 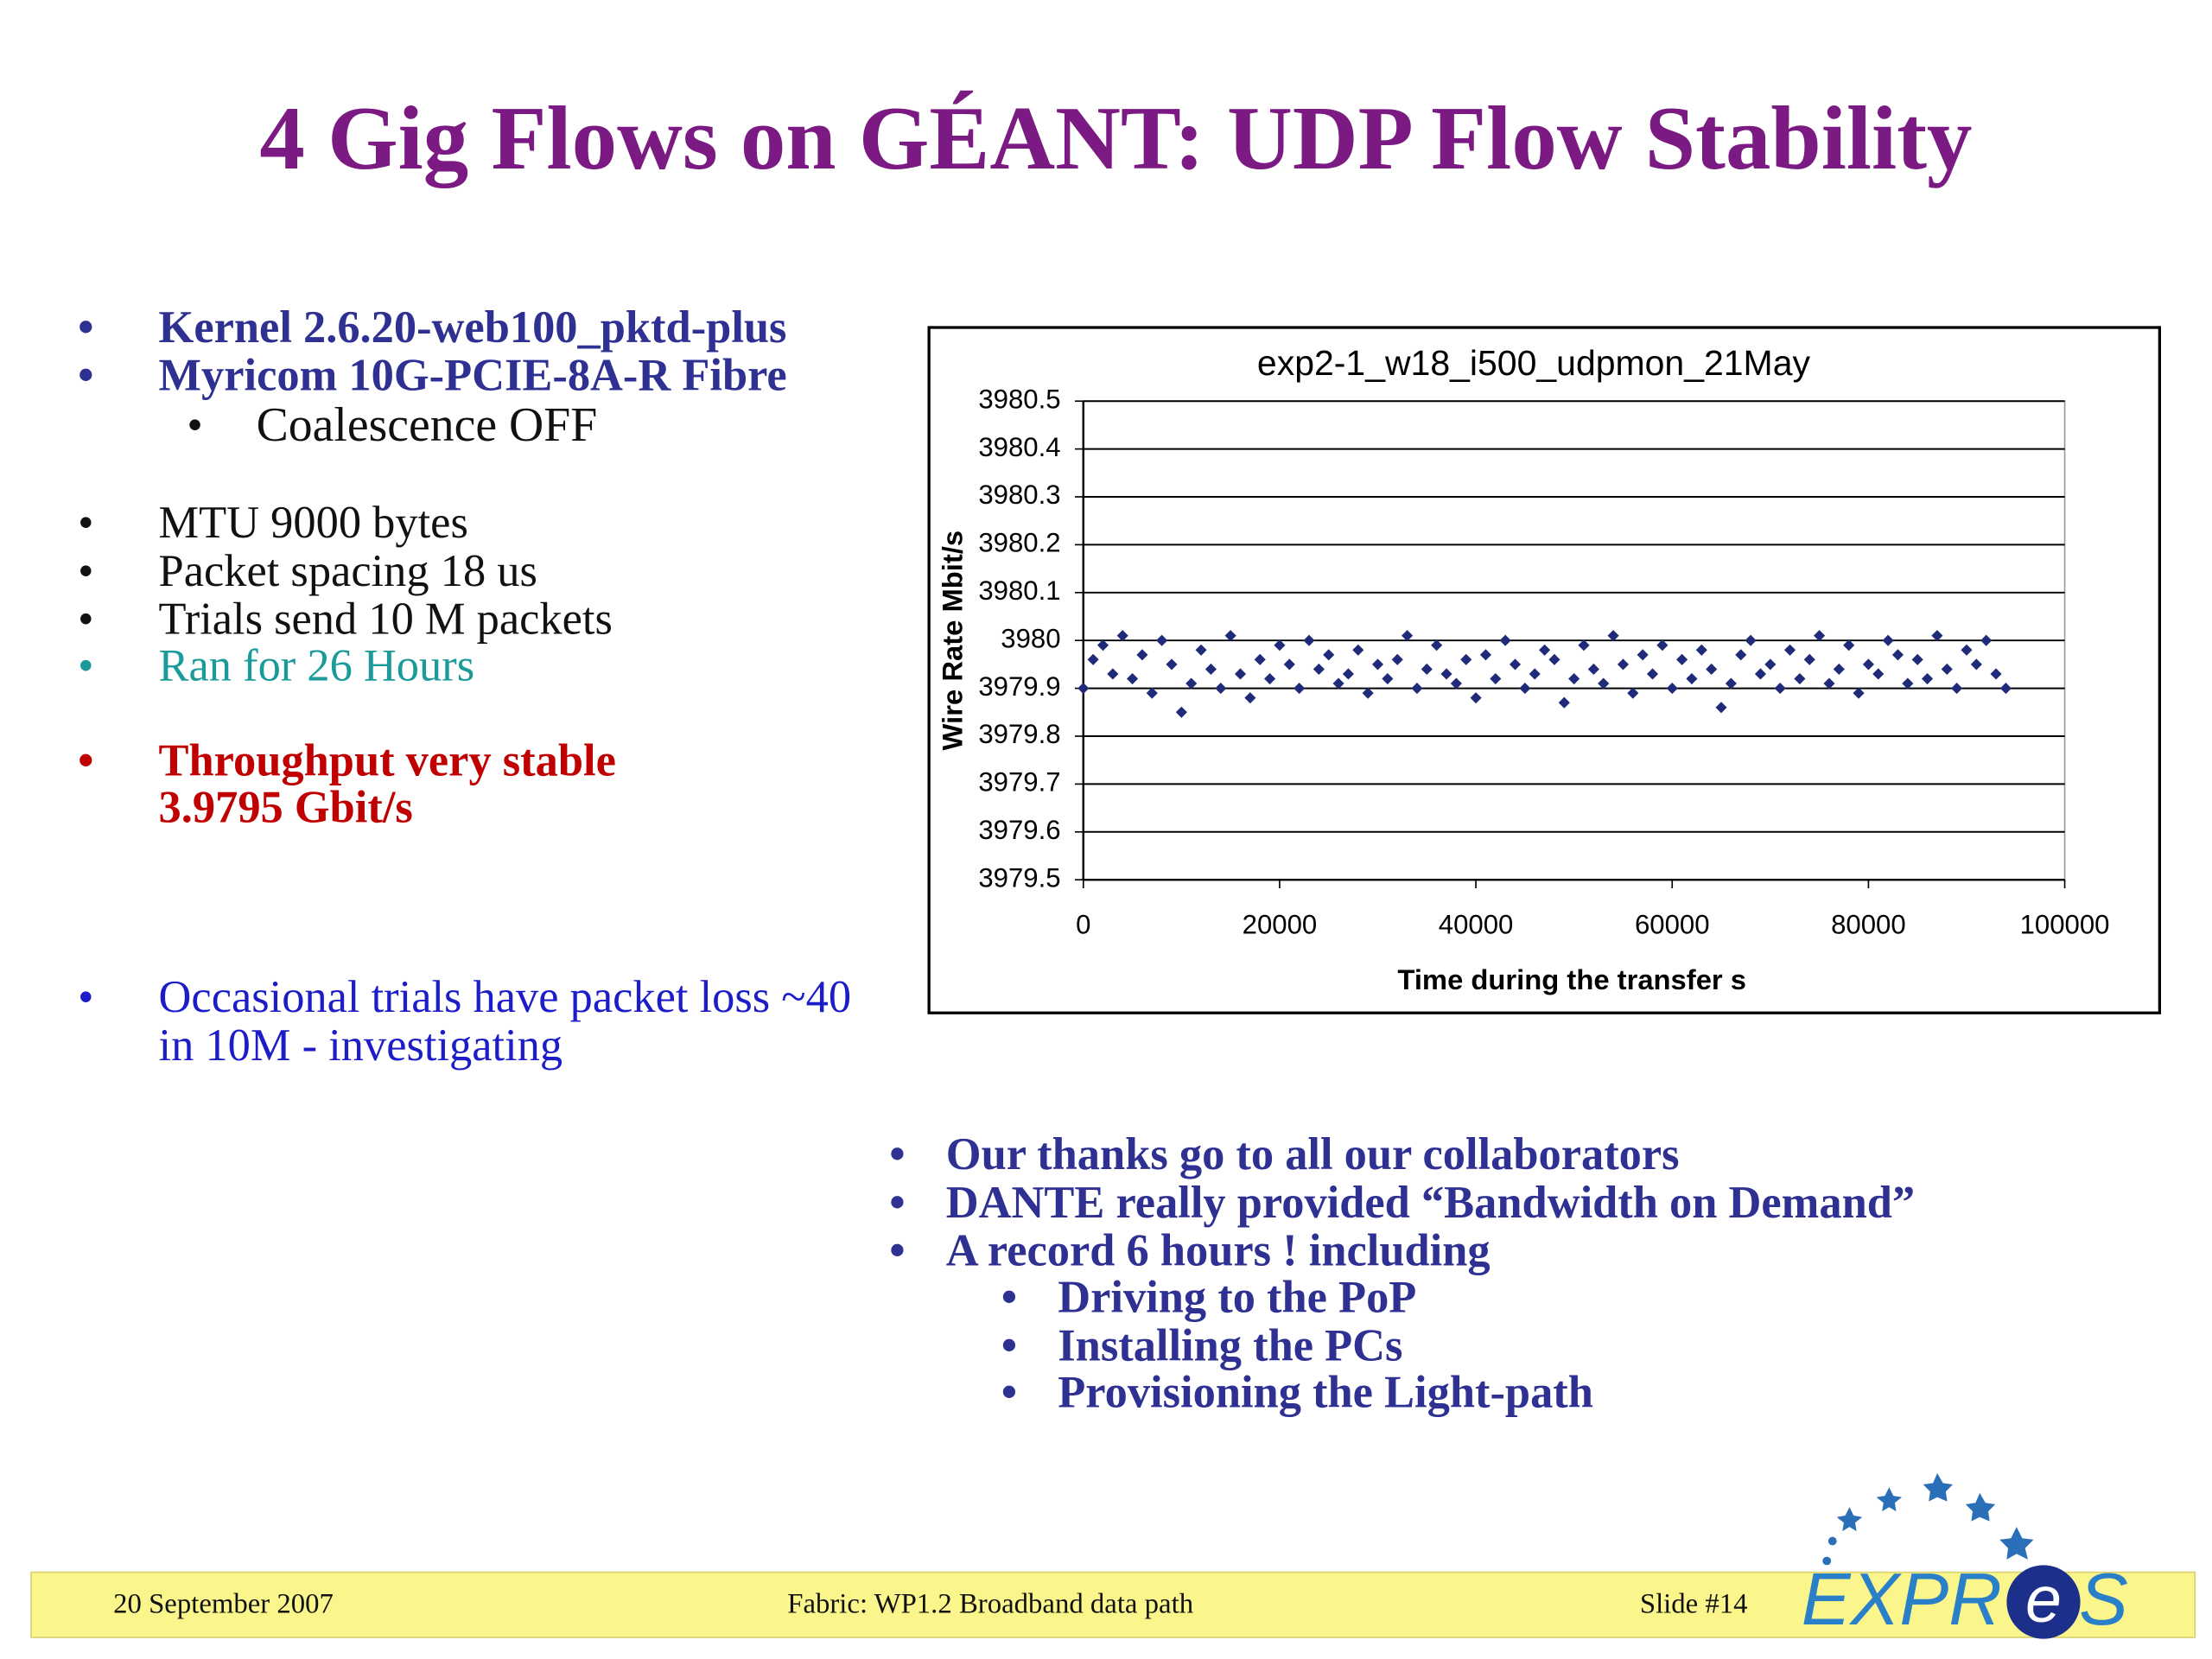 What do you see at coordinates (223, 1603) in the screenshot?
I see `footer-date: 20 September 2007` at bounding box center [223, 1603].